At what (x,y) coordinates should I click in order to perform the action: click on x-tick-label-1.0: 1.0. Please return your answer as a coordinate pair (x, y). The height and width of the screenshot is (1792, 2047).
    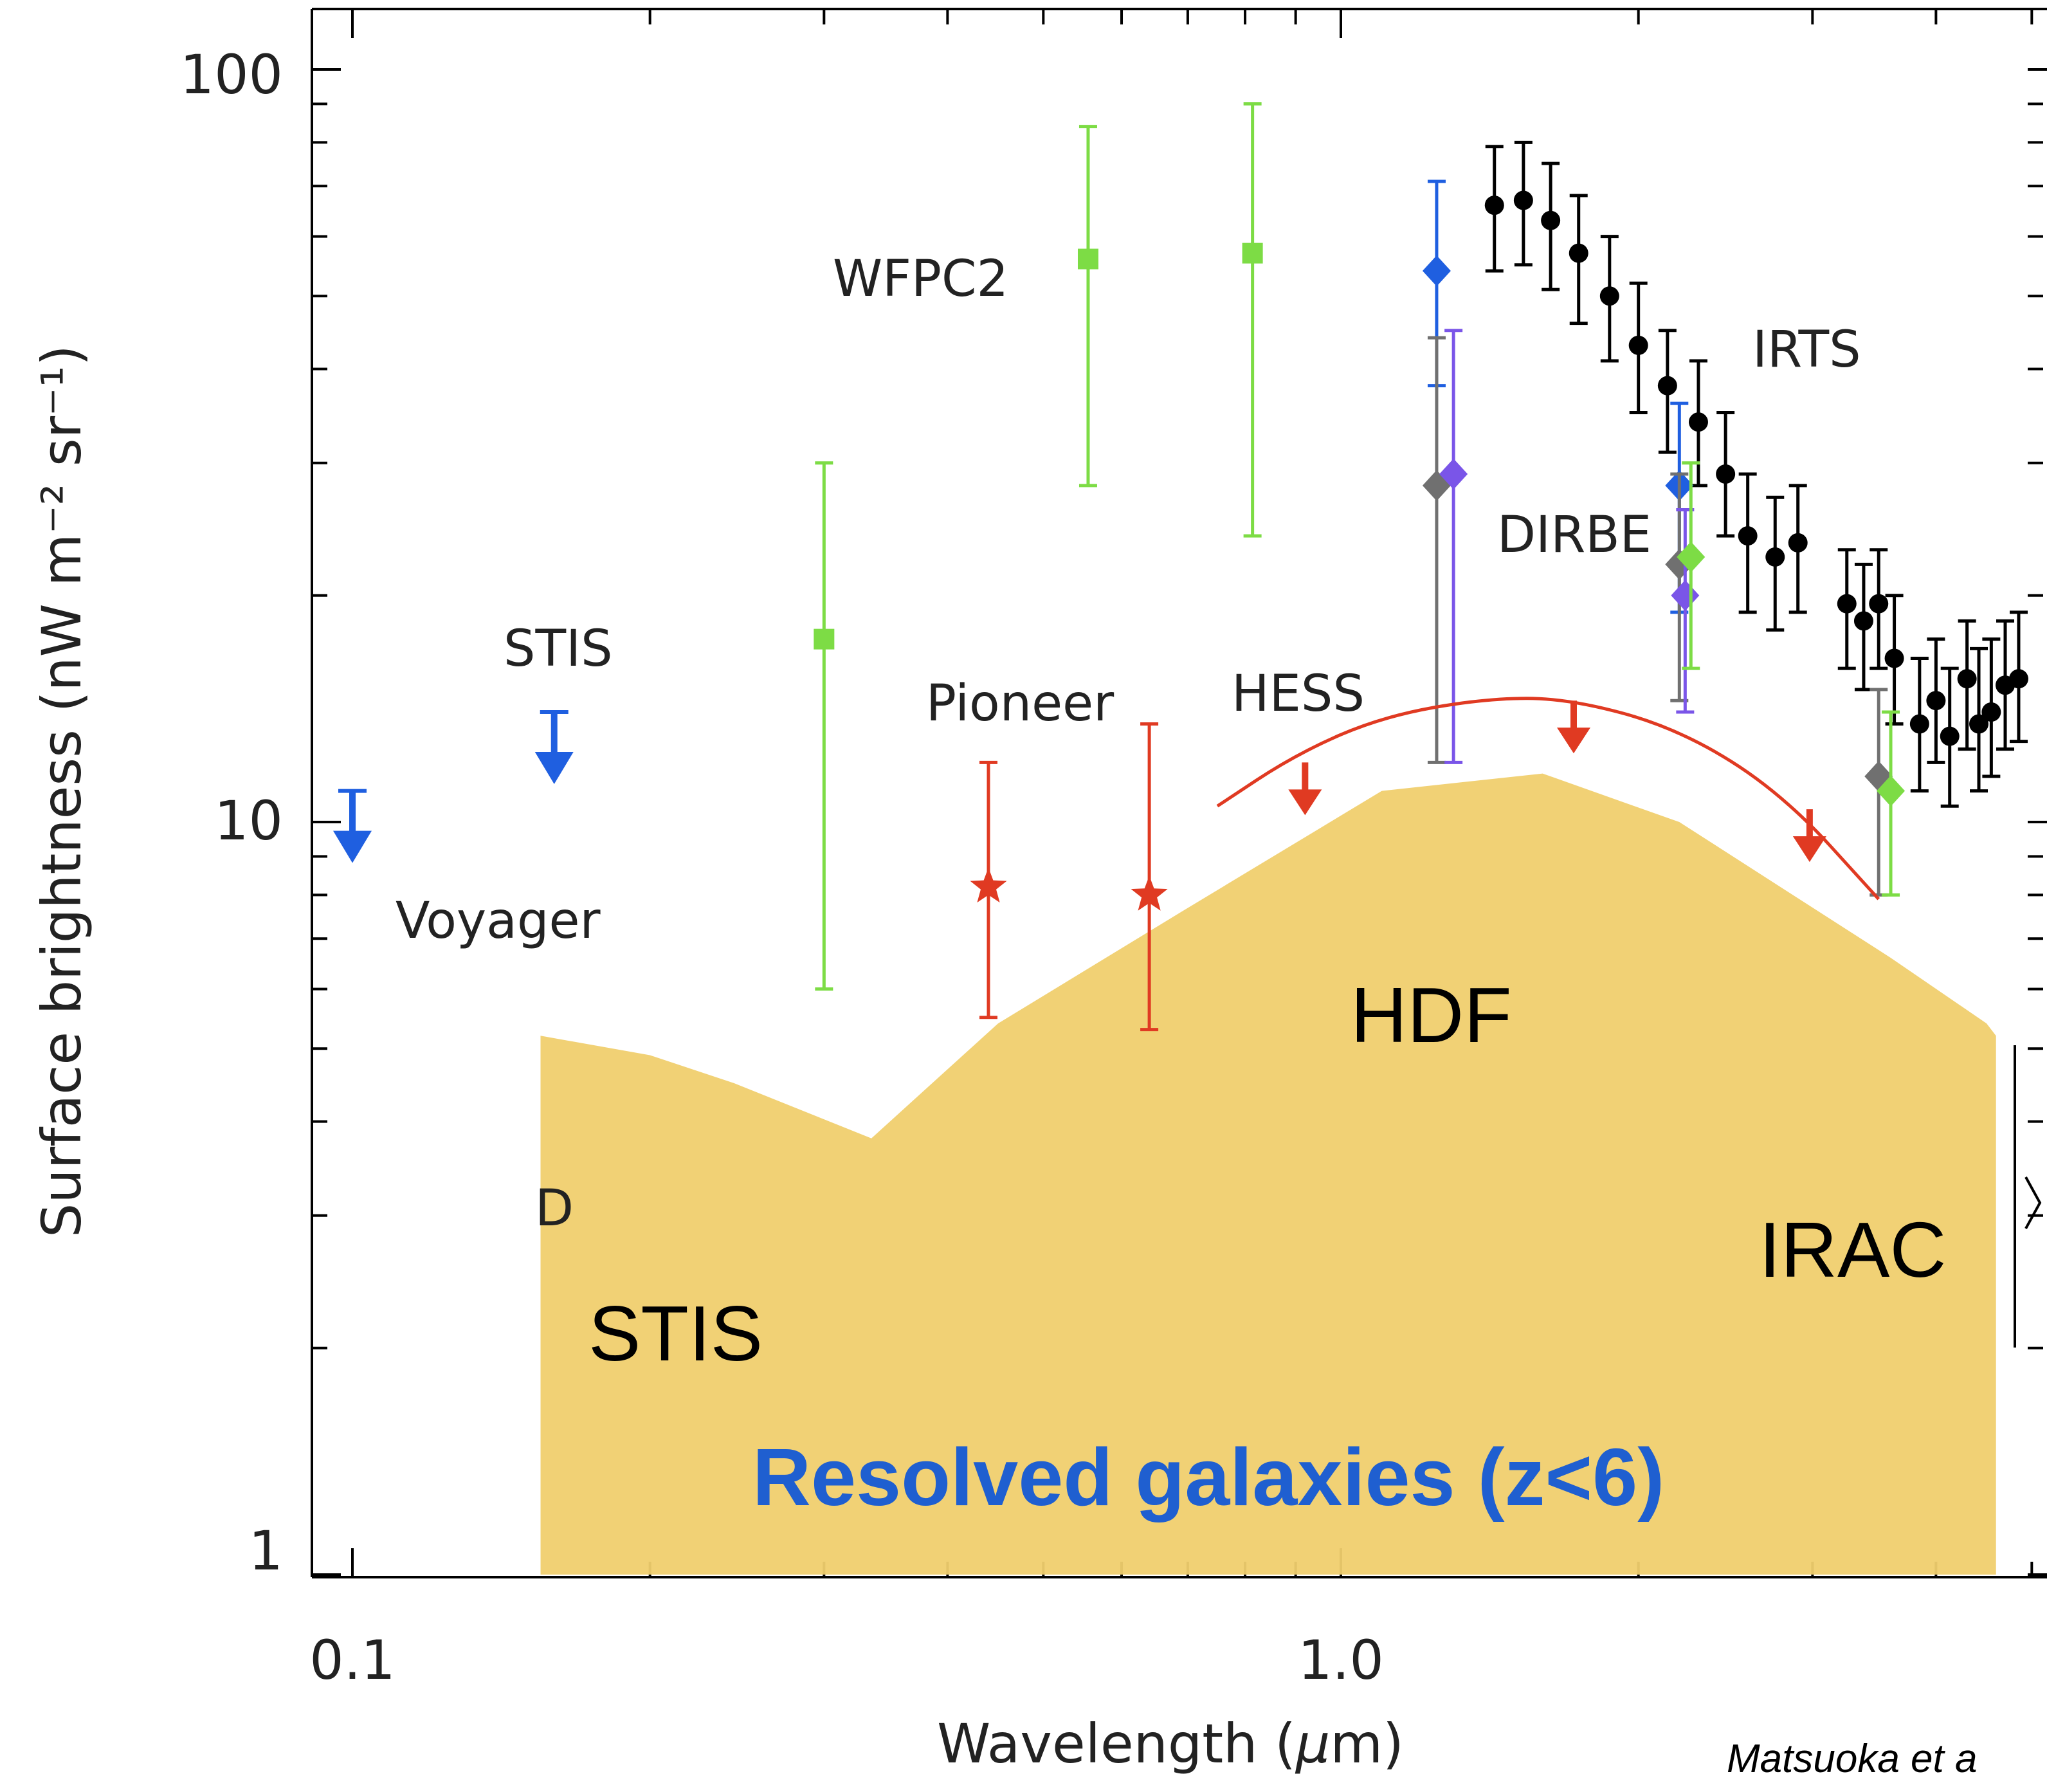
    Looking at the image, I should click on (1341, 1660).